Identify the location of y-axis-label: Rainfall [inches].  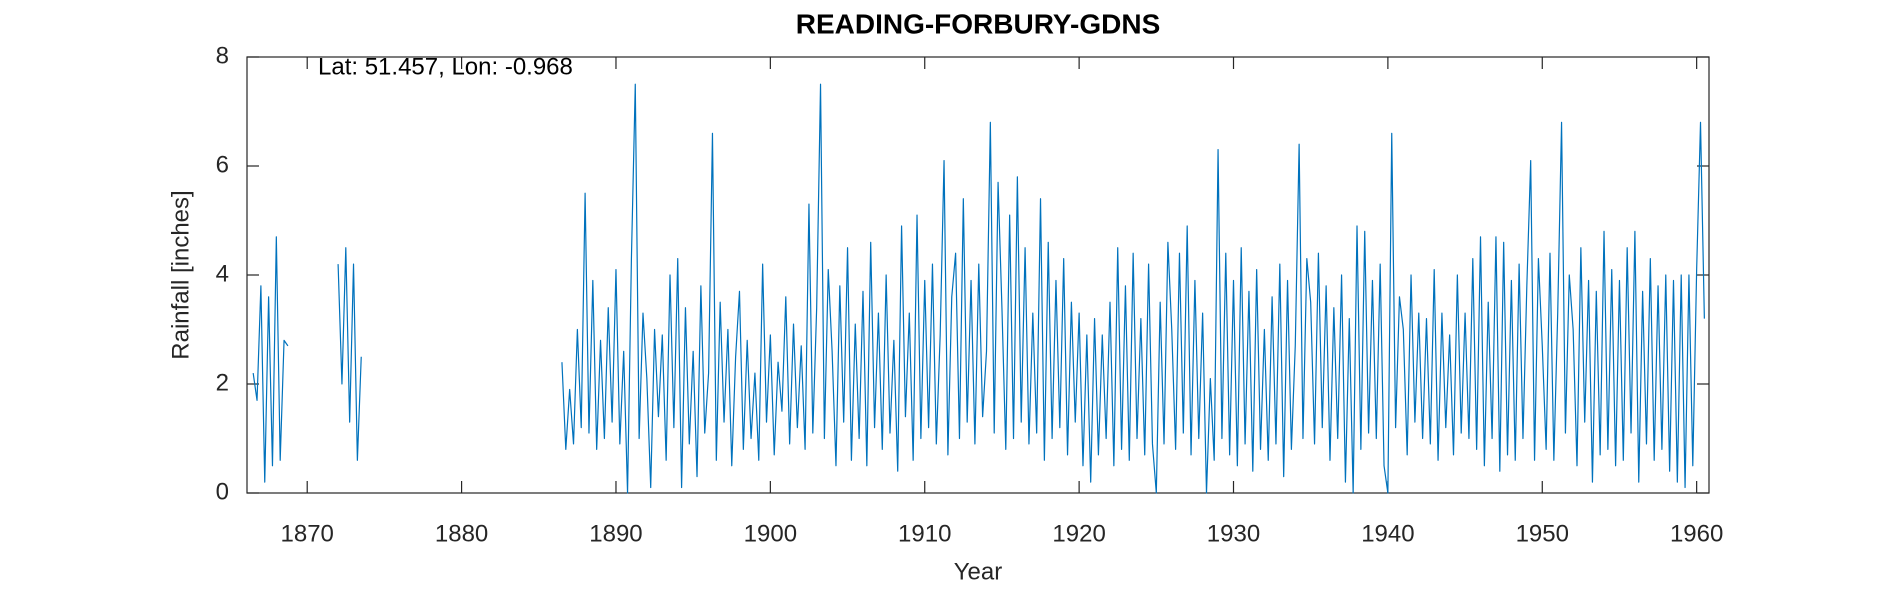
(180, 274).